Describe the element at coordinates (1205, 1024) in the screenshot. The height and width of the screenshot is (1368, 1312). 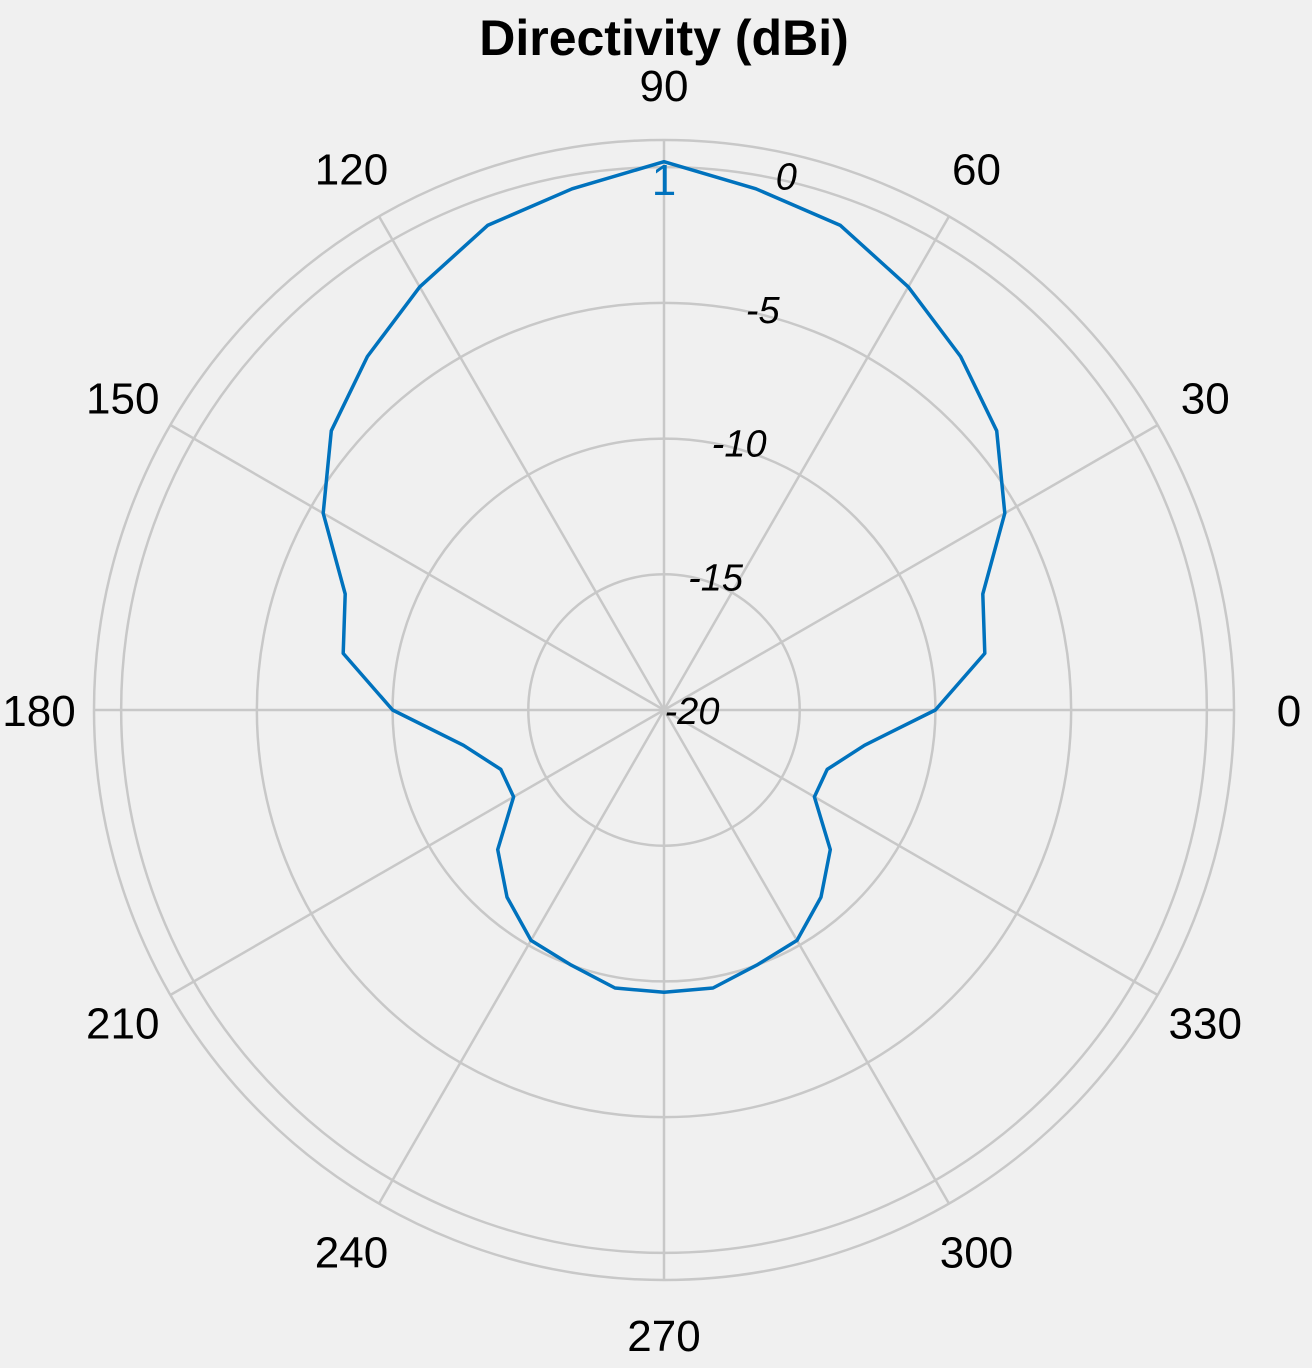
I see `angle-tick-label: 330` at that location.